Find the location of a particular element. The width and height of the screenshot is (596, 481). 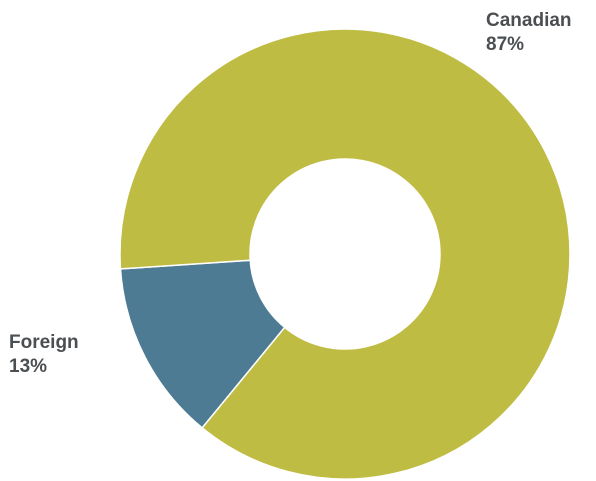

slice-percent-canadian: 87% is located at coordinates (505, 44).